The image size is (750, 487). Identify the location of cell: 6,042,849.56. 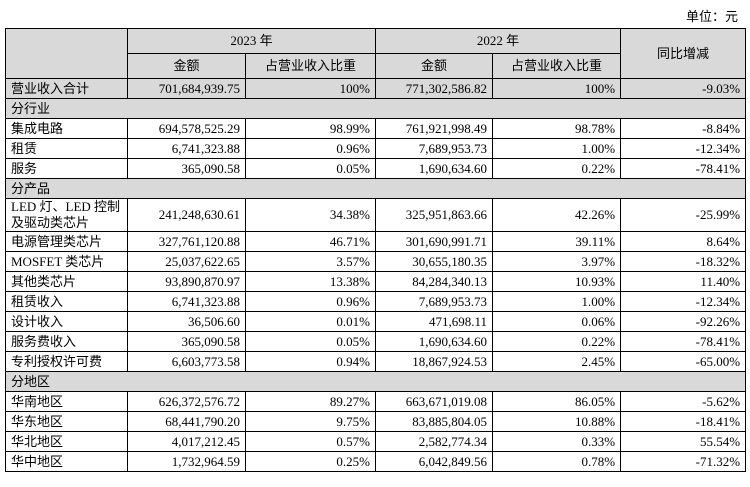
(434, 461).